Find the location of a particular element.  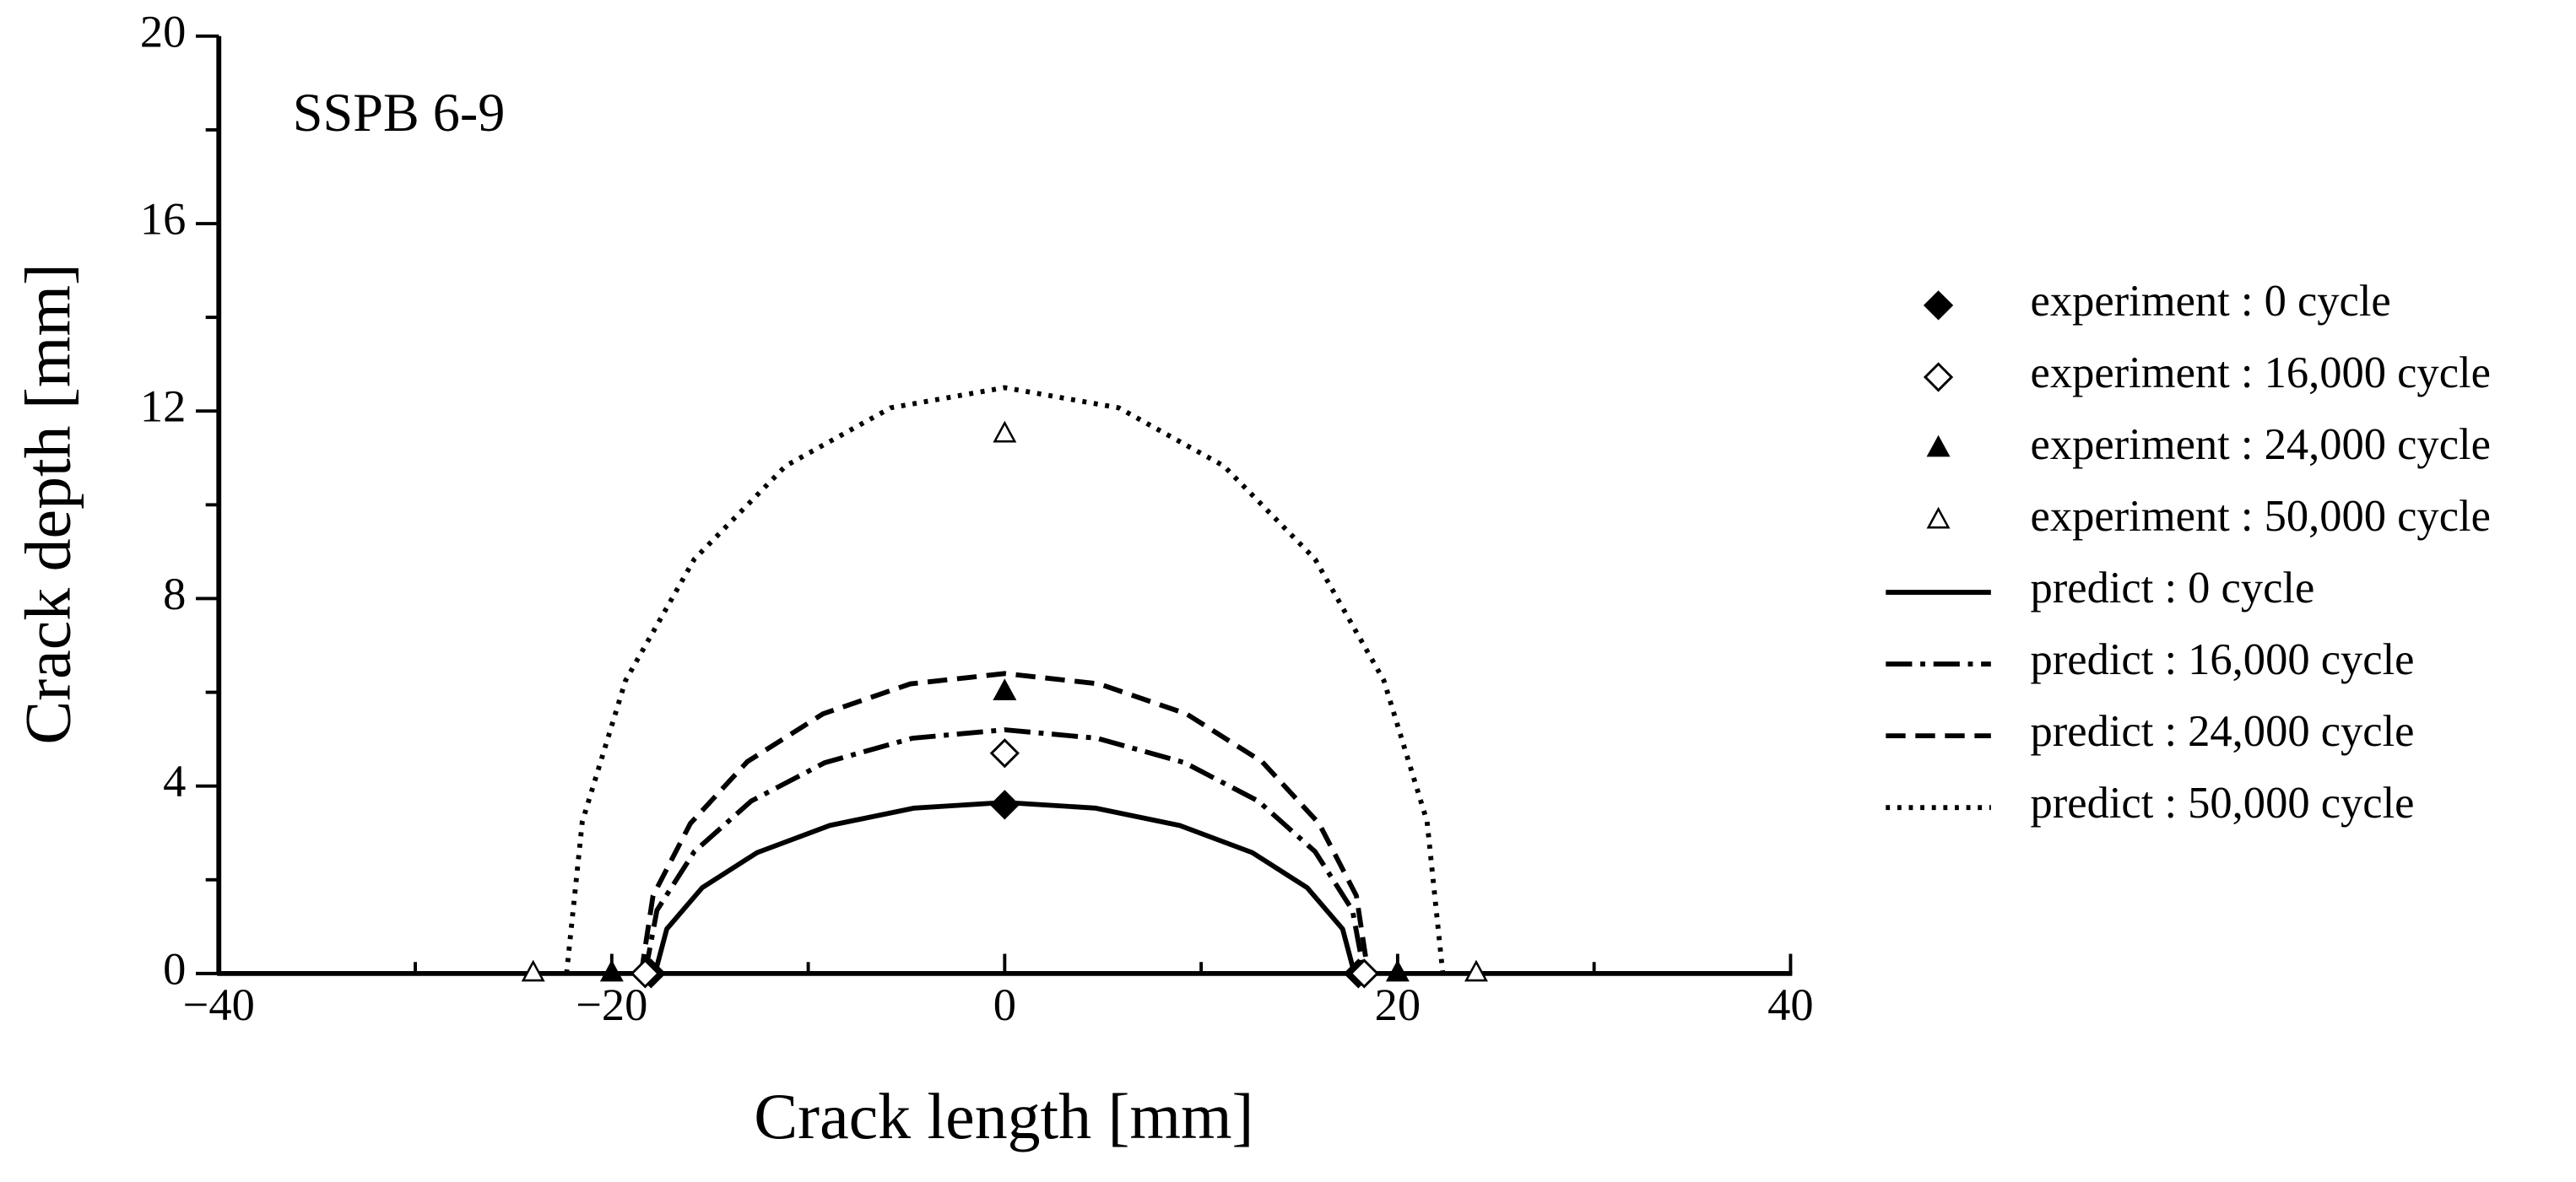

y-tick-label: 16 is located at coordinates (163, 219).